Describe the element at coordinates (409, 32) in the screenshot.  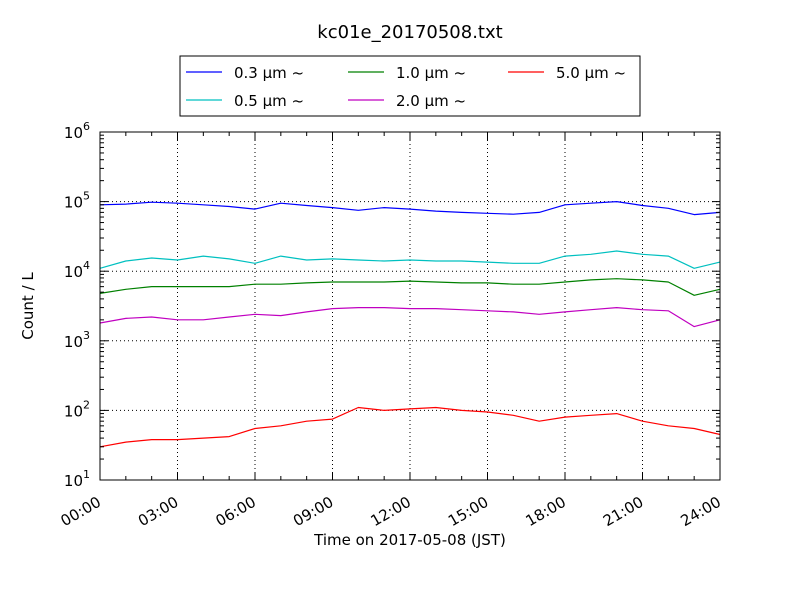
I see `chart-title: kc01e_20170508.txt` at that location.